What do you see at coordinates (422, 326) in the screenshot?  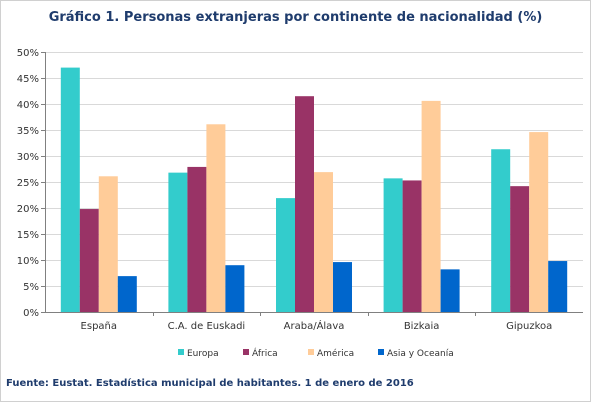 I see `x-tick-label: Bizkaia` at bounding box center [422, 326].